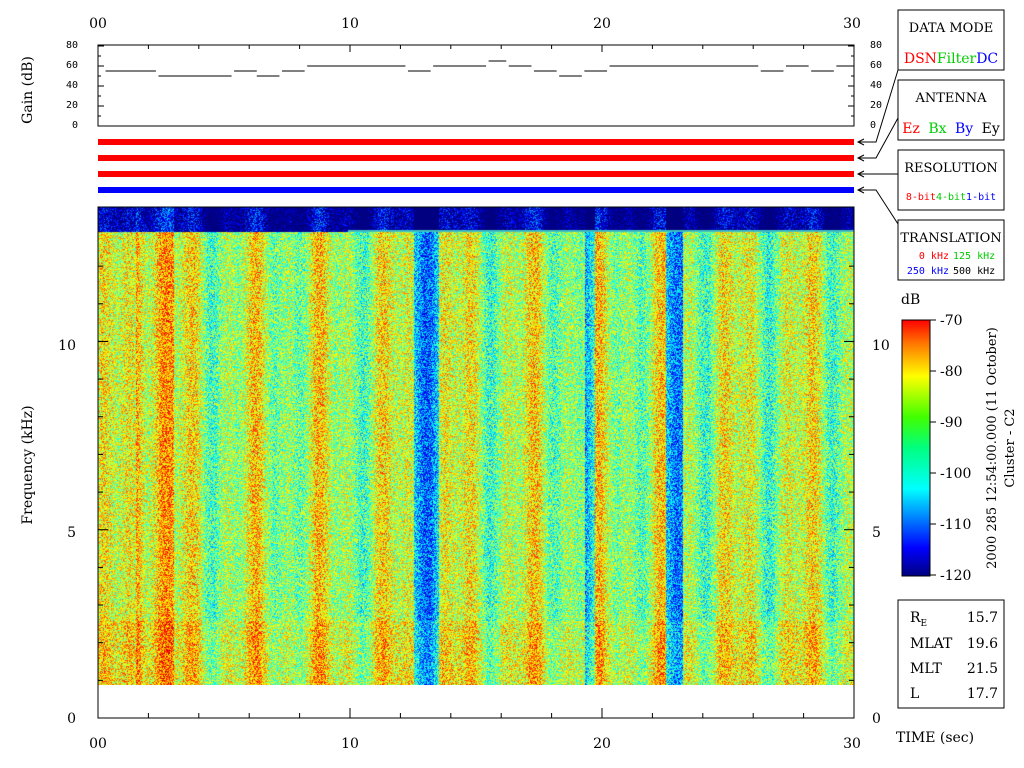 The width and height of the screenshot is (1024, 768). What do you see at coordinates (951, 28) in the screenshot?
I see `legend-title: DATA MODE` at bounding box center [951, 28].